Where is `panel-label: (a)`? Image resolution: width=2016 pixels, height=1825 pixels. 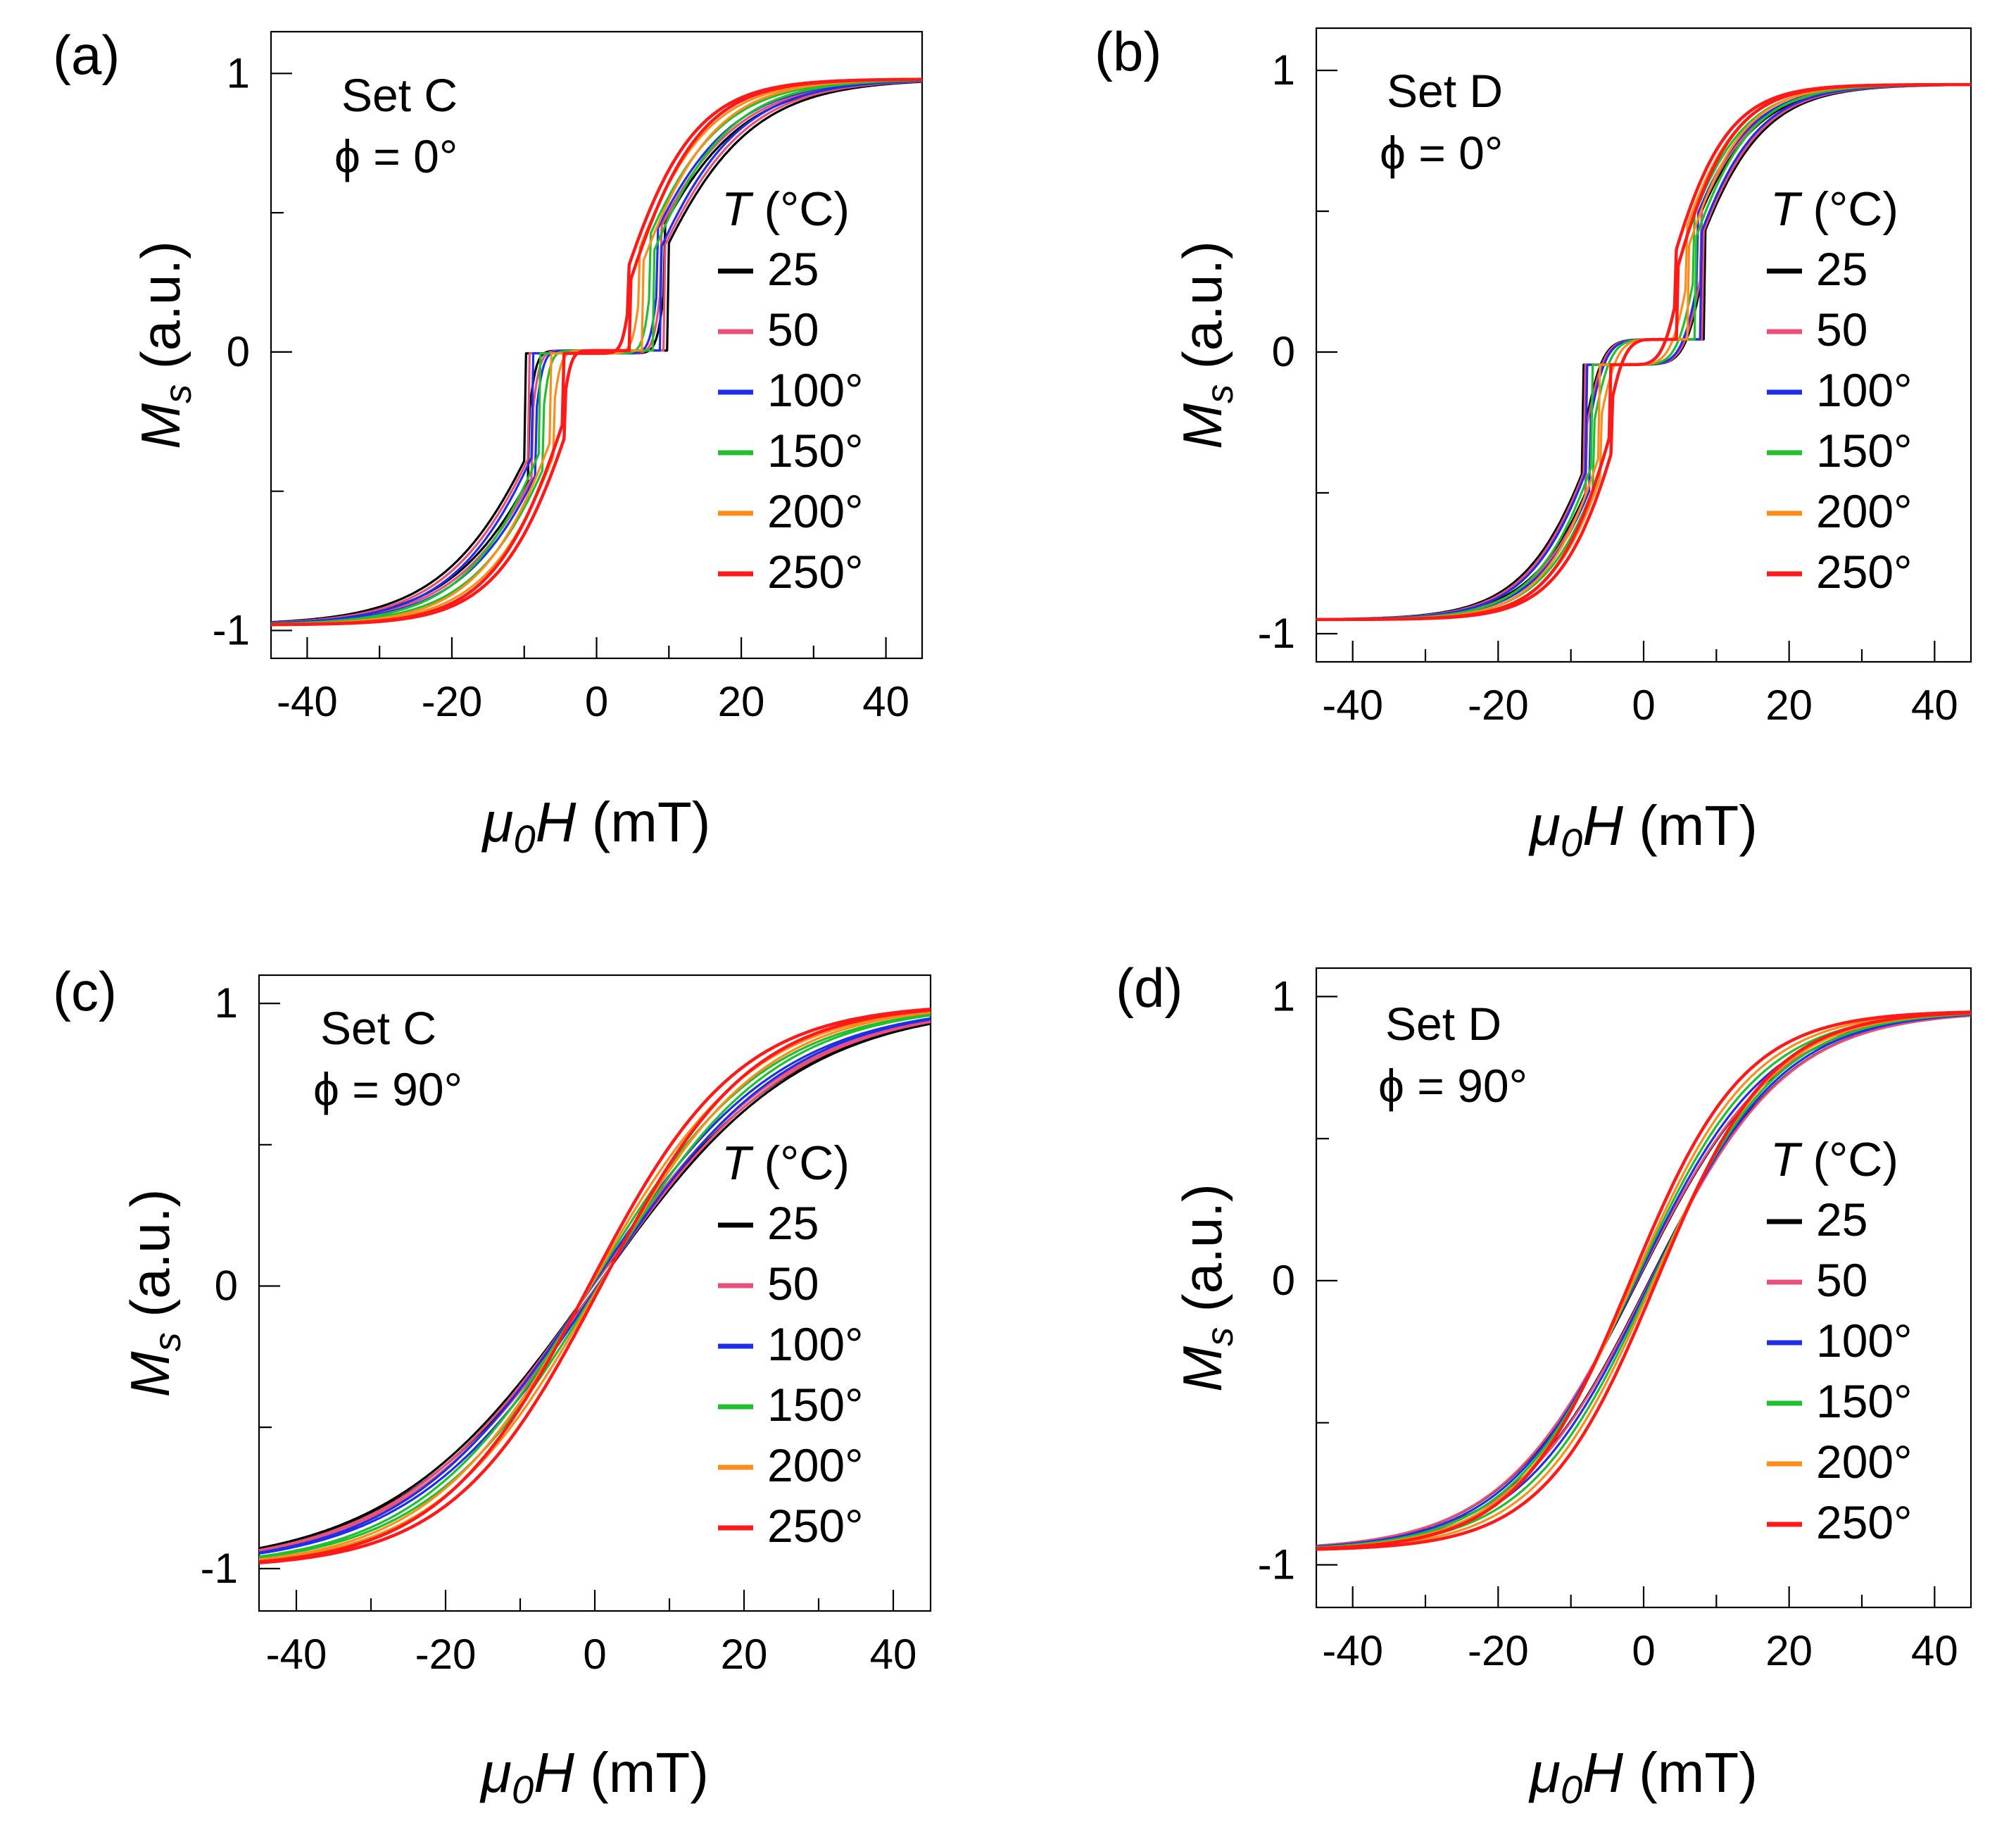
panel-label: (a) is located at coordinates (87, 55).